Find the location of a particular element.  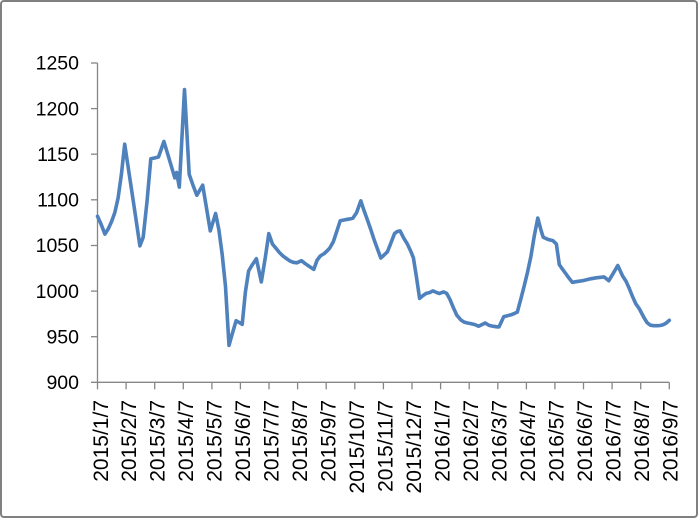

svg-text: 950 is located at coordinates (62, 337).